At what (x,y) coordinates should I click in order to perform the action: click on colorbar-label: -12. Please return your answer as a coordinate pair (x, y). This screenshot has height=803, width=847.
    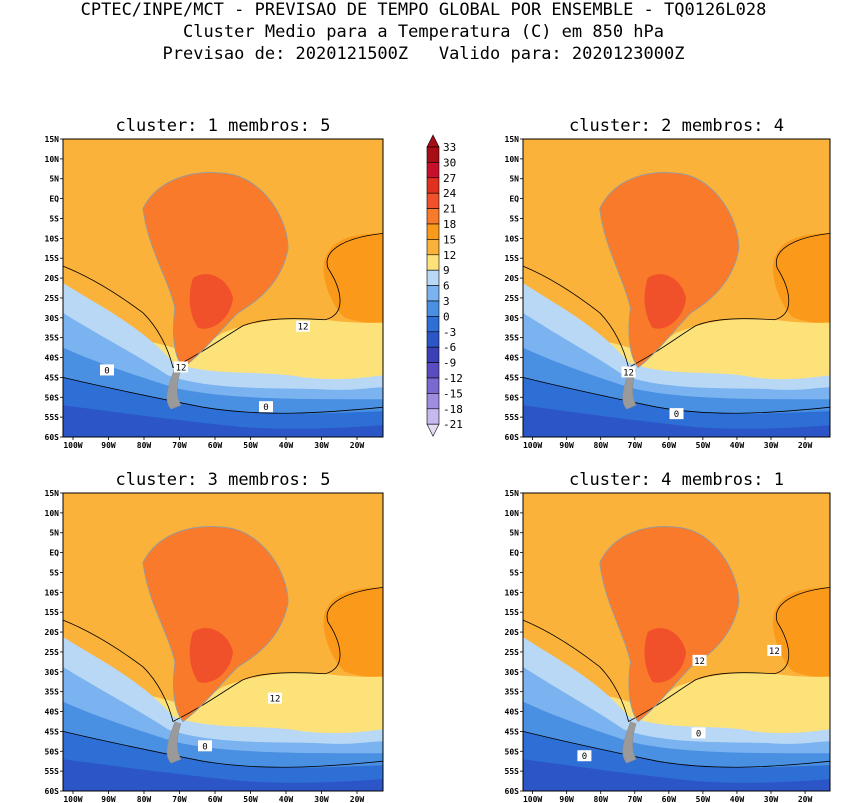
    Looking at the image, I should click on (453, 378).